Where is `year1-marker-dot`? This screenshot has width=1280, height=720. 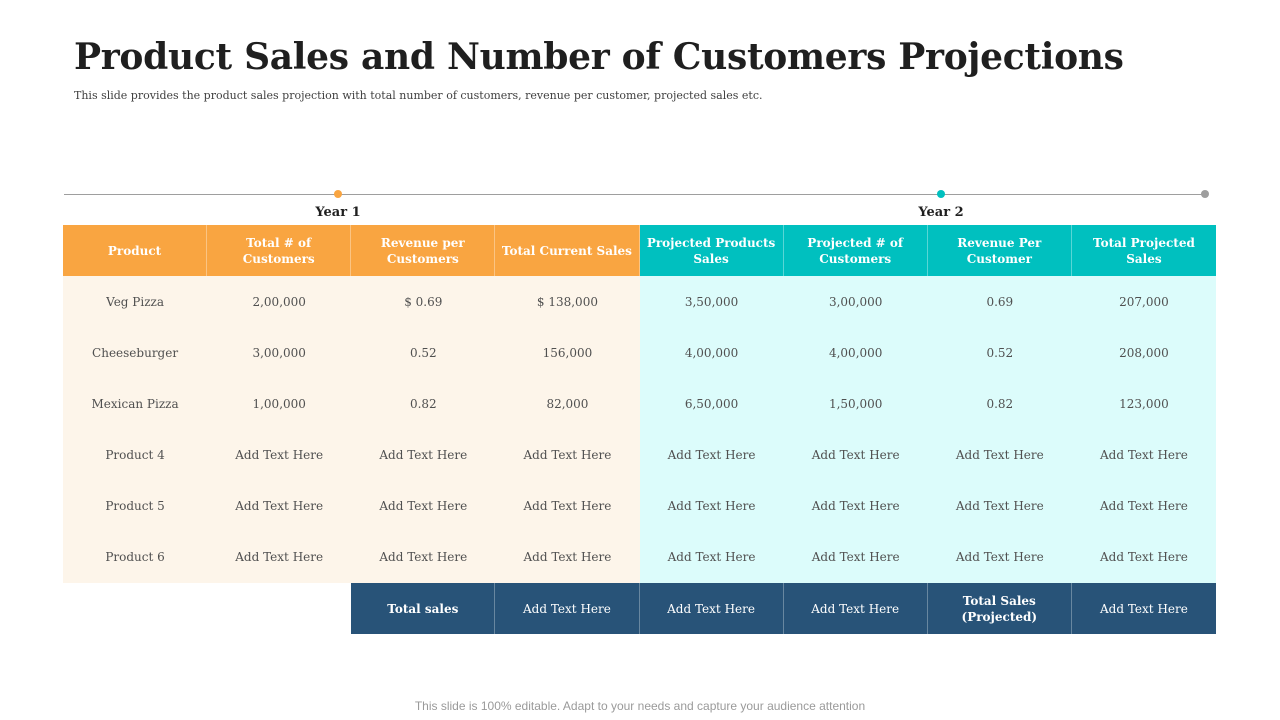
year1-marker-dot is located at coordinates (338, 194).